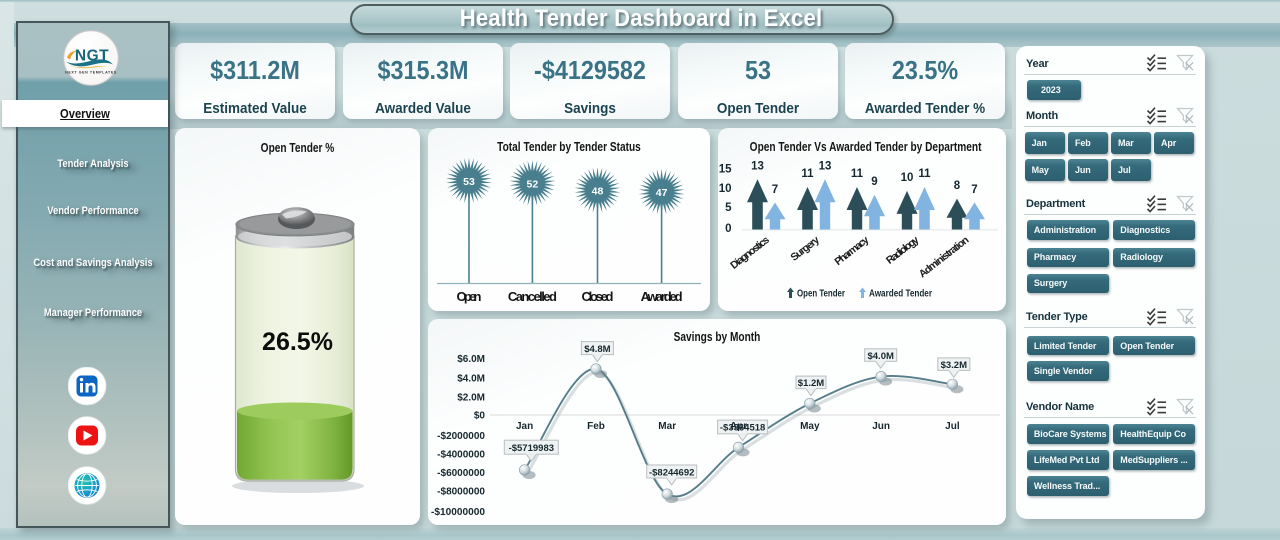 The height and width of the screenshot is (540, 1280). Describe the element at coordinates (469, 182) in the screenshot. I see `svg-text: 53` at that location.